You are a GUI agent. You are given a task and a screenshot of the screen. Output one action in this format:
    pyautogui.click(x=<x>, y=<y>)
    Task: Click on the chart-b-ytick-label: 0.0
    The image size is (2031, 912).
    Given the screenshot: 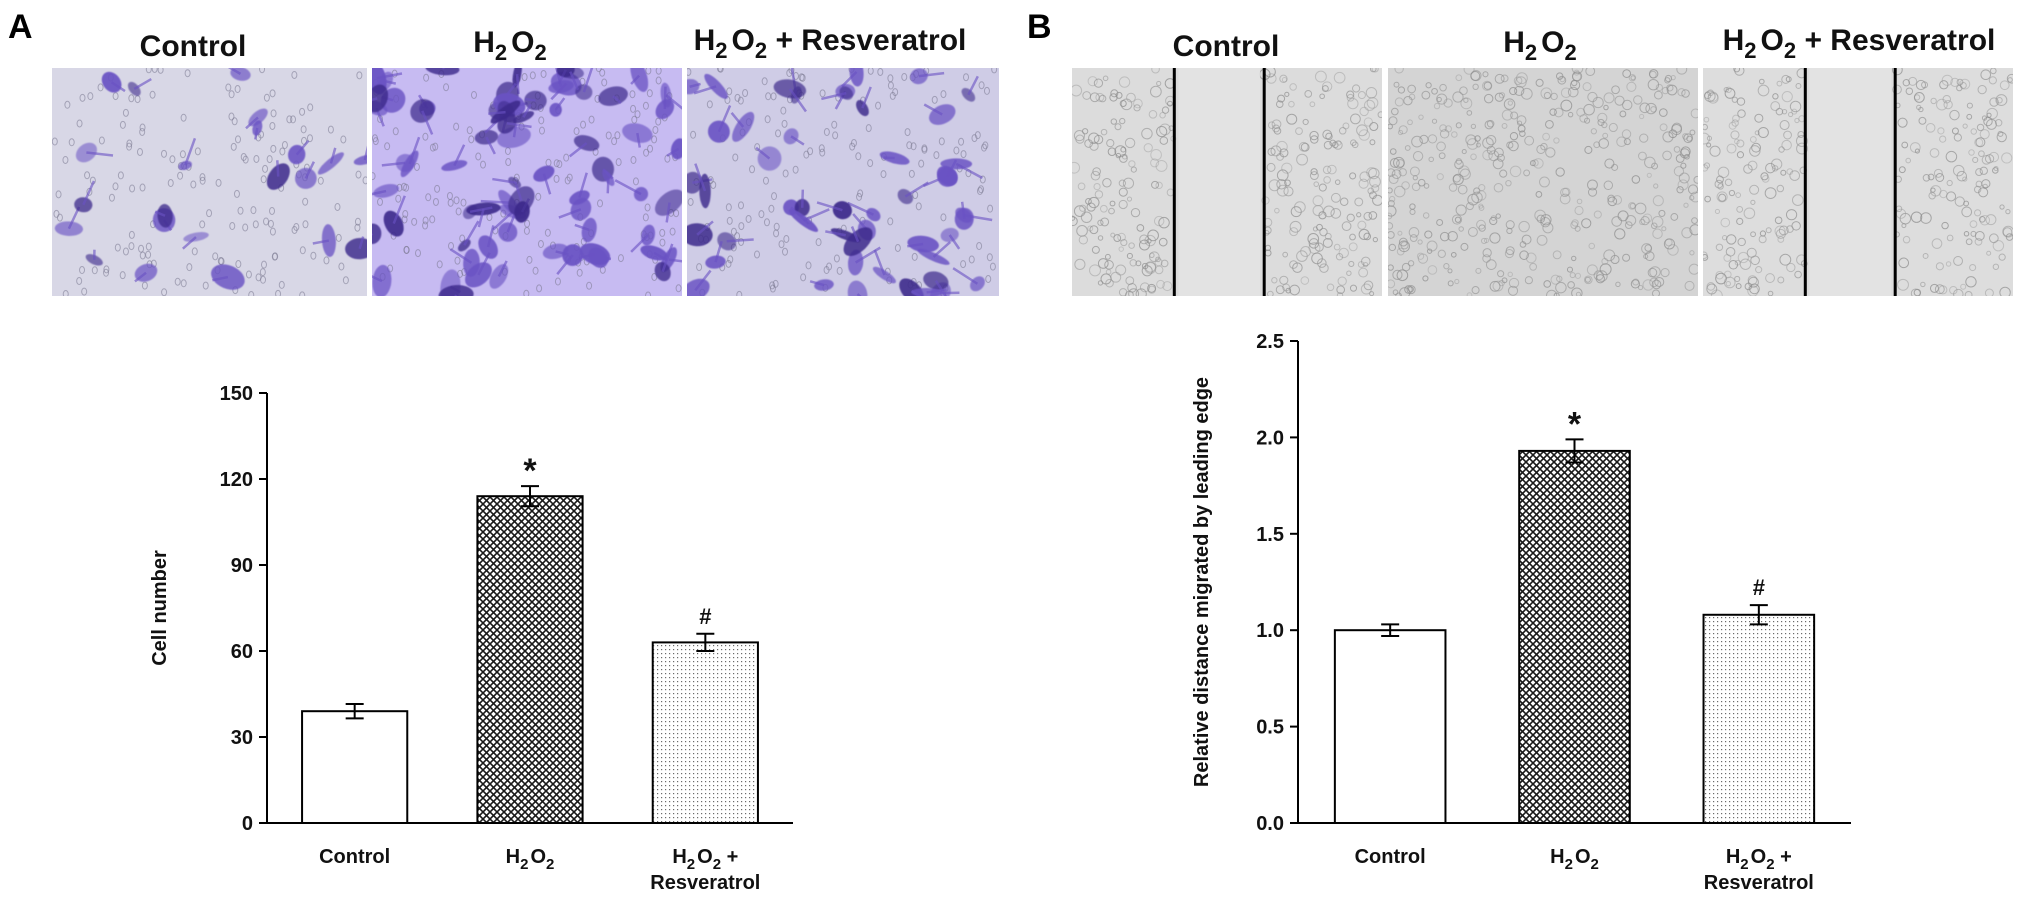 What is the action you would take?
    pyautogui.click(x=1270, y=824)
    